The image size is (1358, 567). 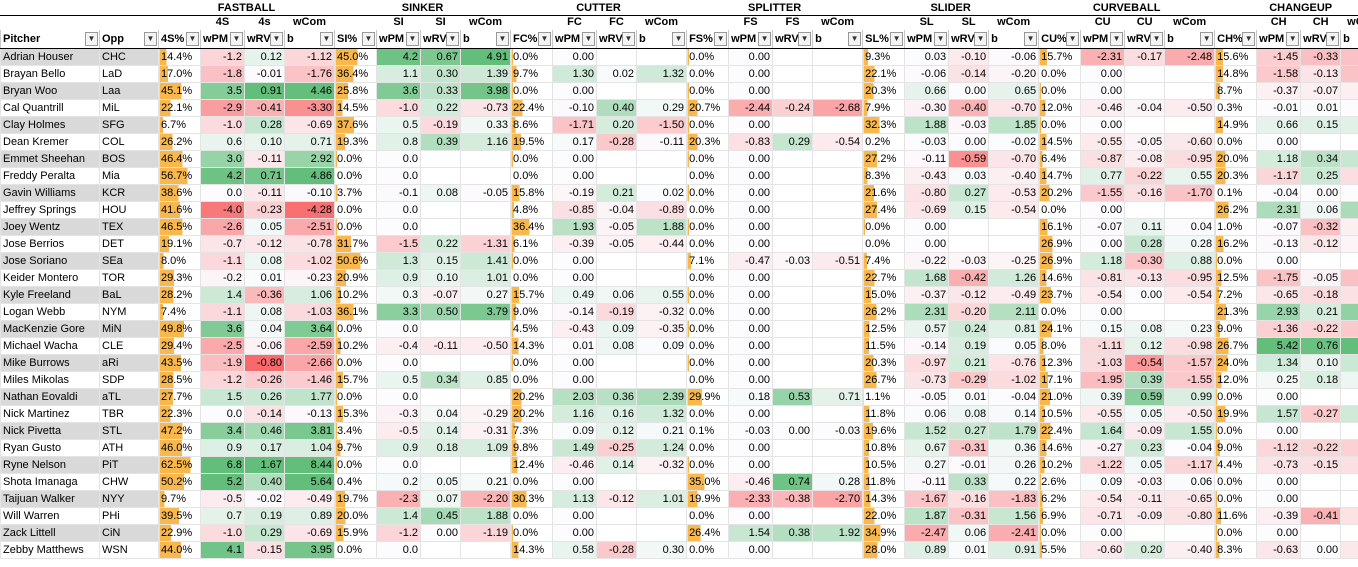 What do you see at coordinates (264, 210) in the screenshot?
I see `fastball-wrv-cell: -0.23` at bounding box center [264, 210].